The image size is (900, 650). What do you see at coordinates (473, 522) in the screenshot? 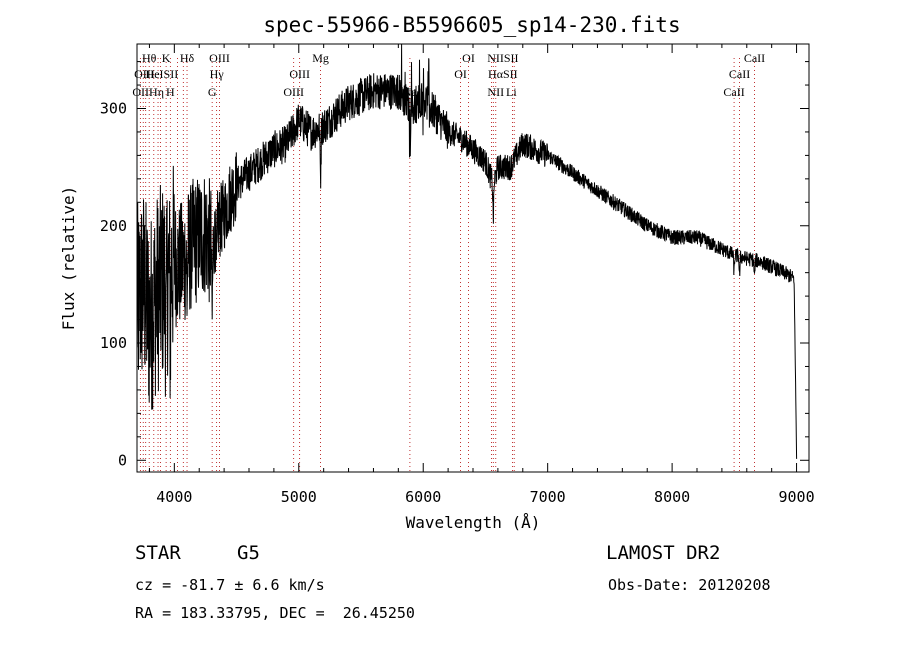
I see `x-axis-label: Wavelength (Å)` at bounding box center [473, 522].